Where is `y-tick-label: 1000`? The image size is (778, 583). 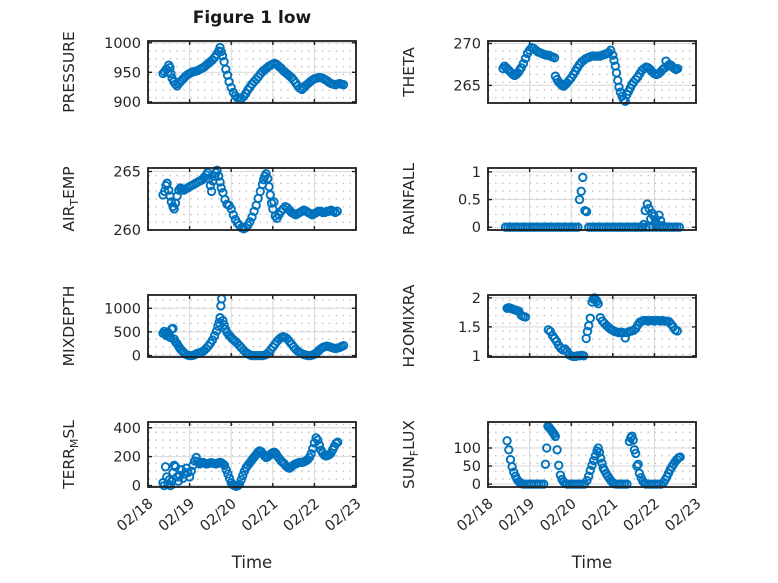 y-tick-label: 1000 is located at coordinates (122, 309).